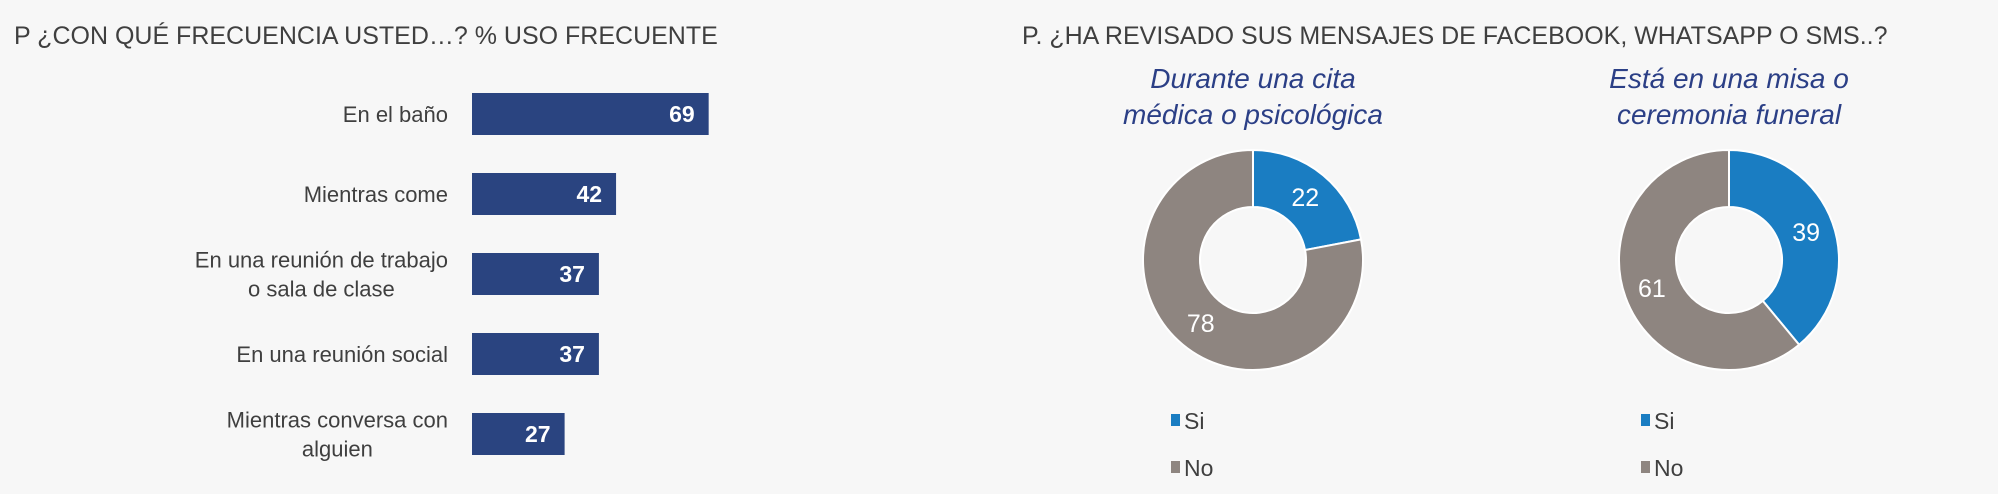 The width and height of the screenshot is (1998, 494). Describe the element at coordinates (589, 194) in the screenshot. I see `bar-value-label: 42` at that location.